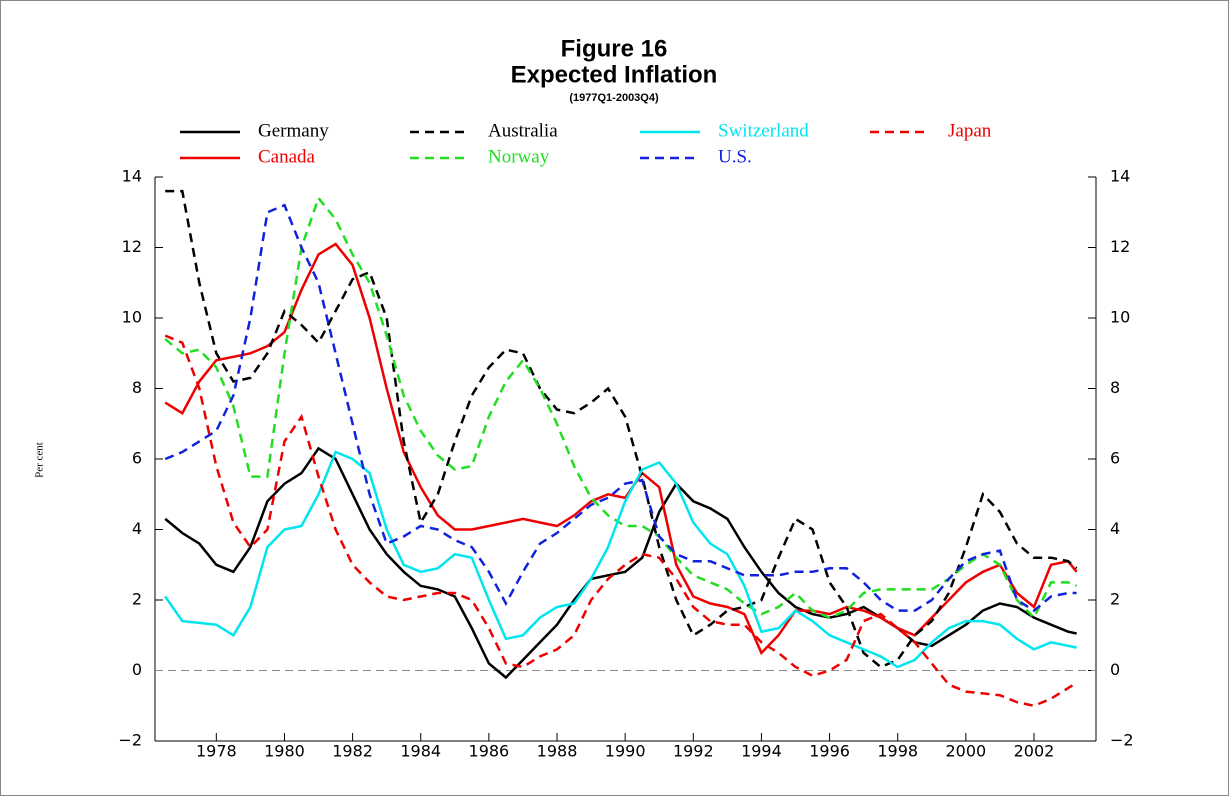 The width and height of the screenshot is (1229, 796). Describe the element at coordinates (693, 751) in the screenshot. I see `x-tick-label: 1992` at that location.